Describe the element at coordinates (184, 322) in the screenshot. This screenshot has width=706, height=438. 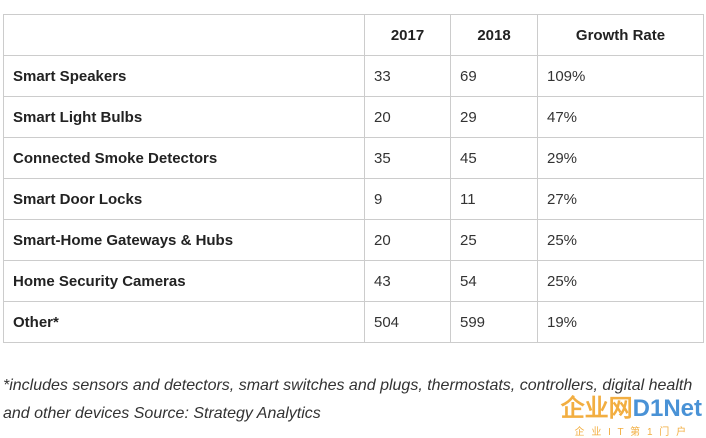
I see `row-label: Other*` at that location.